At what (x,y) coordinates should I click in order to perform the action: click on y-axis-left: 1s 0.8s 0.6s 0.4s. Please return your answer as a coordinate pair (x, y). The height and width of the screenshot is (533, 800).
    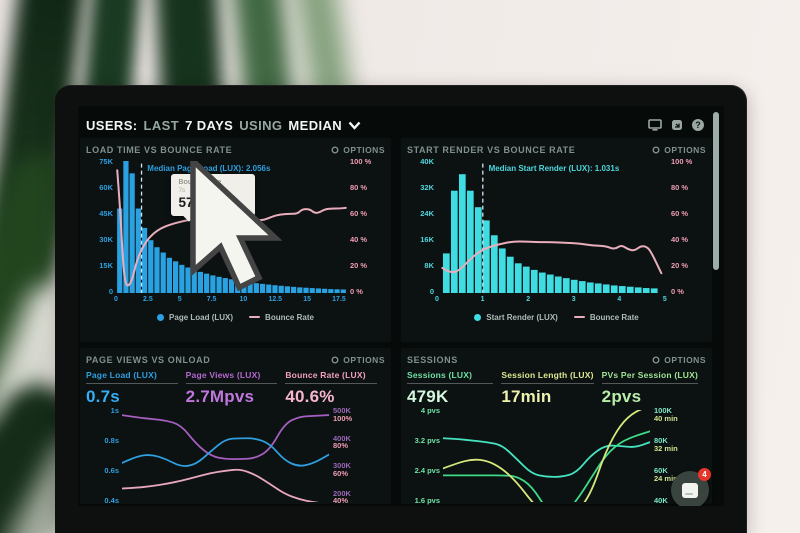
    Looking at the image, I should click on (104, 456).